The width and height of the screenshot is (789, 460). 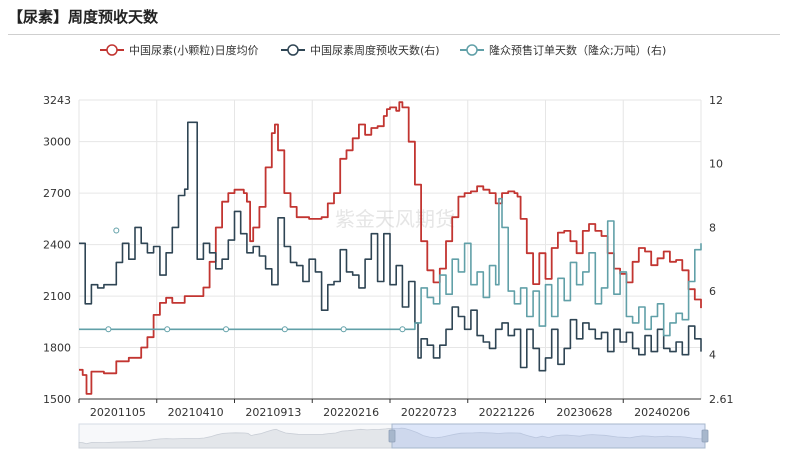 What do you see at coordinates (57, 193) in the screenshot?
I see `y-left-tick-label: 2700` at bounding box center [57, 193].